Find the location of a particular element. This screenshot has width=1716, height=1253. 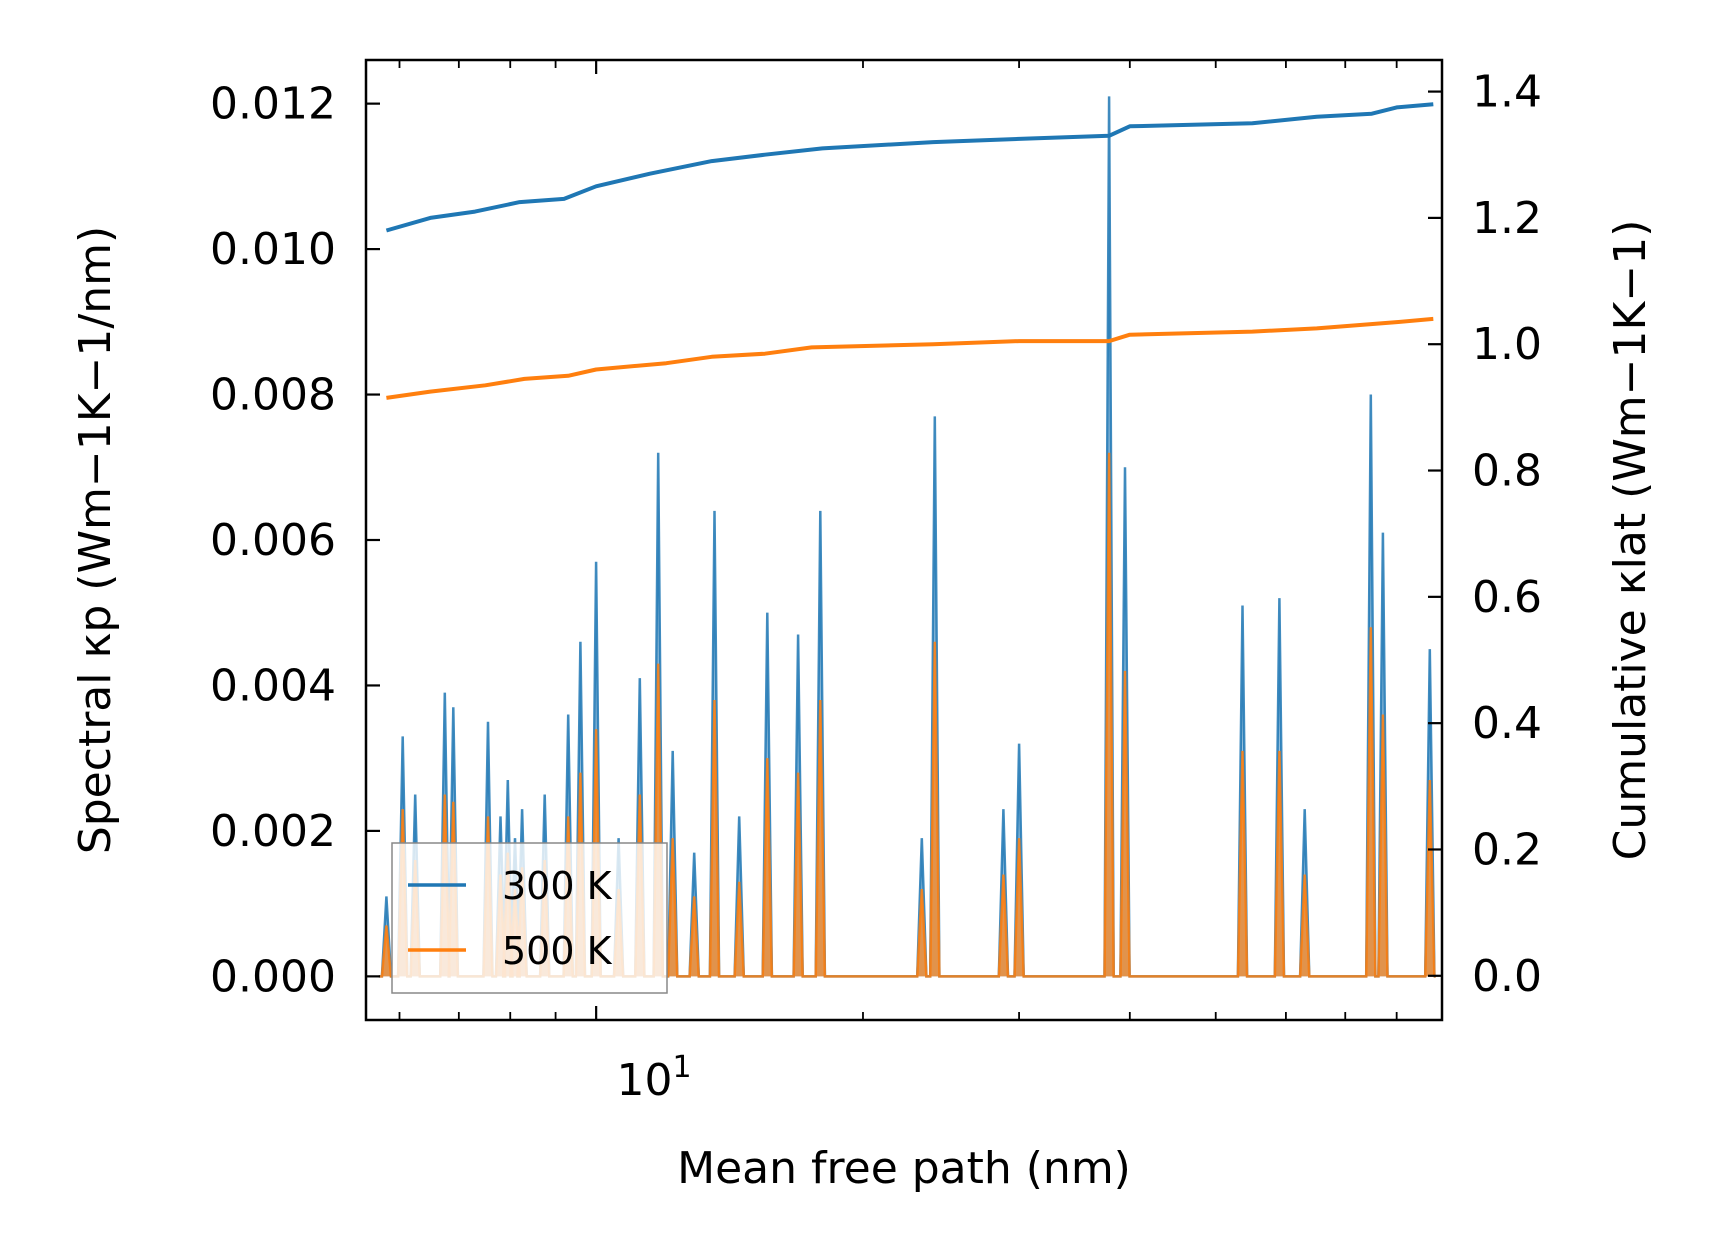

right-tick-label: 0.4 is located at coordinates (1507, 723).